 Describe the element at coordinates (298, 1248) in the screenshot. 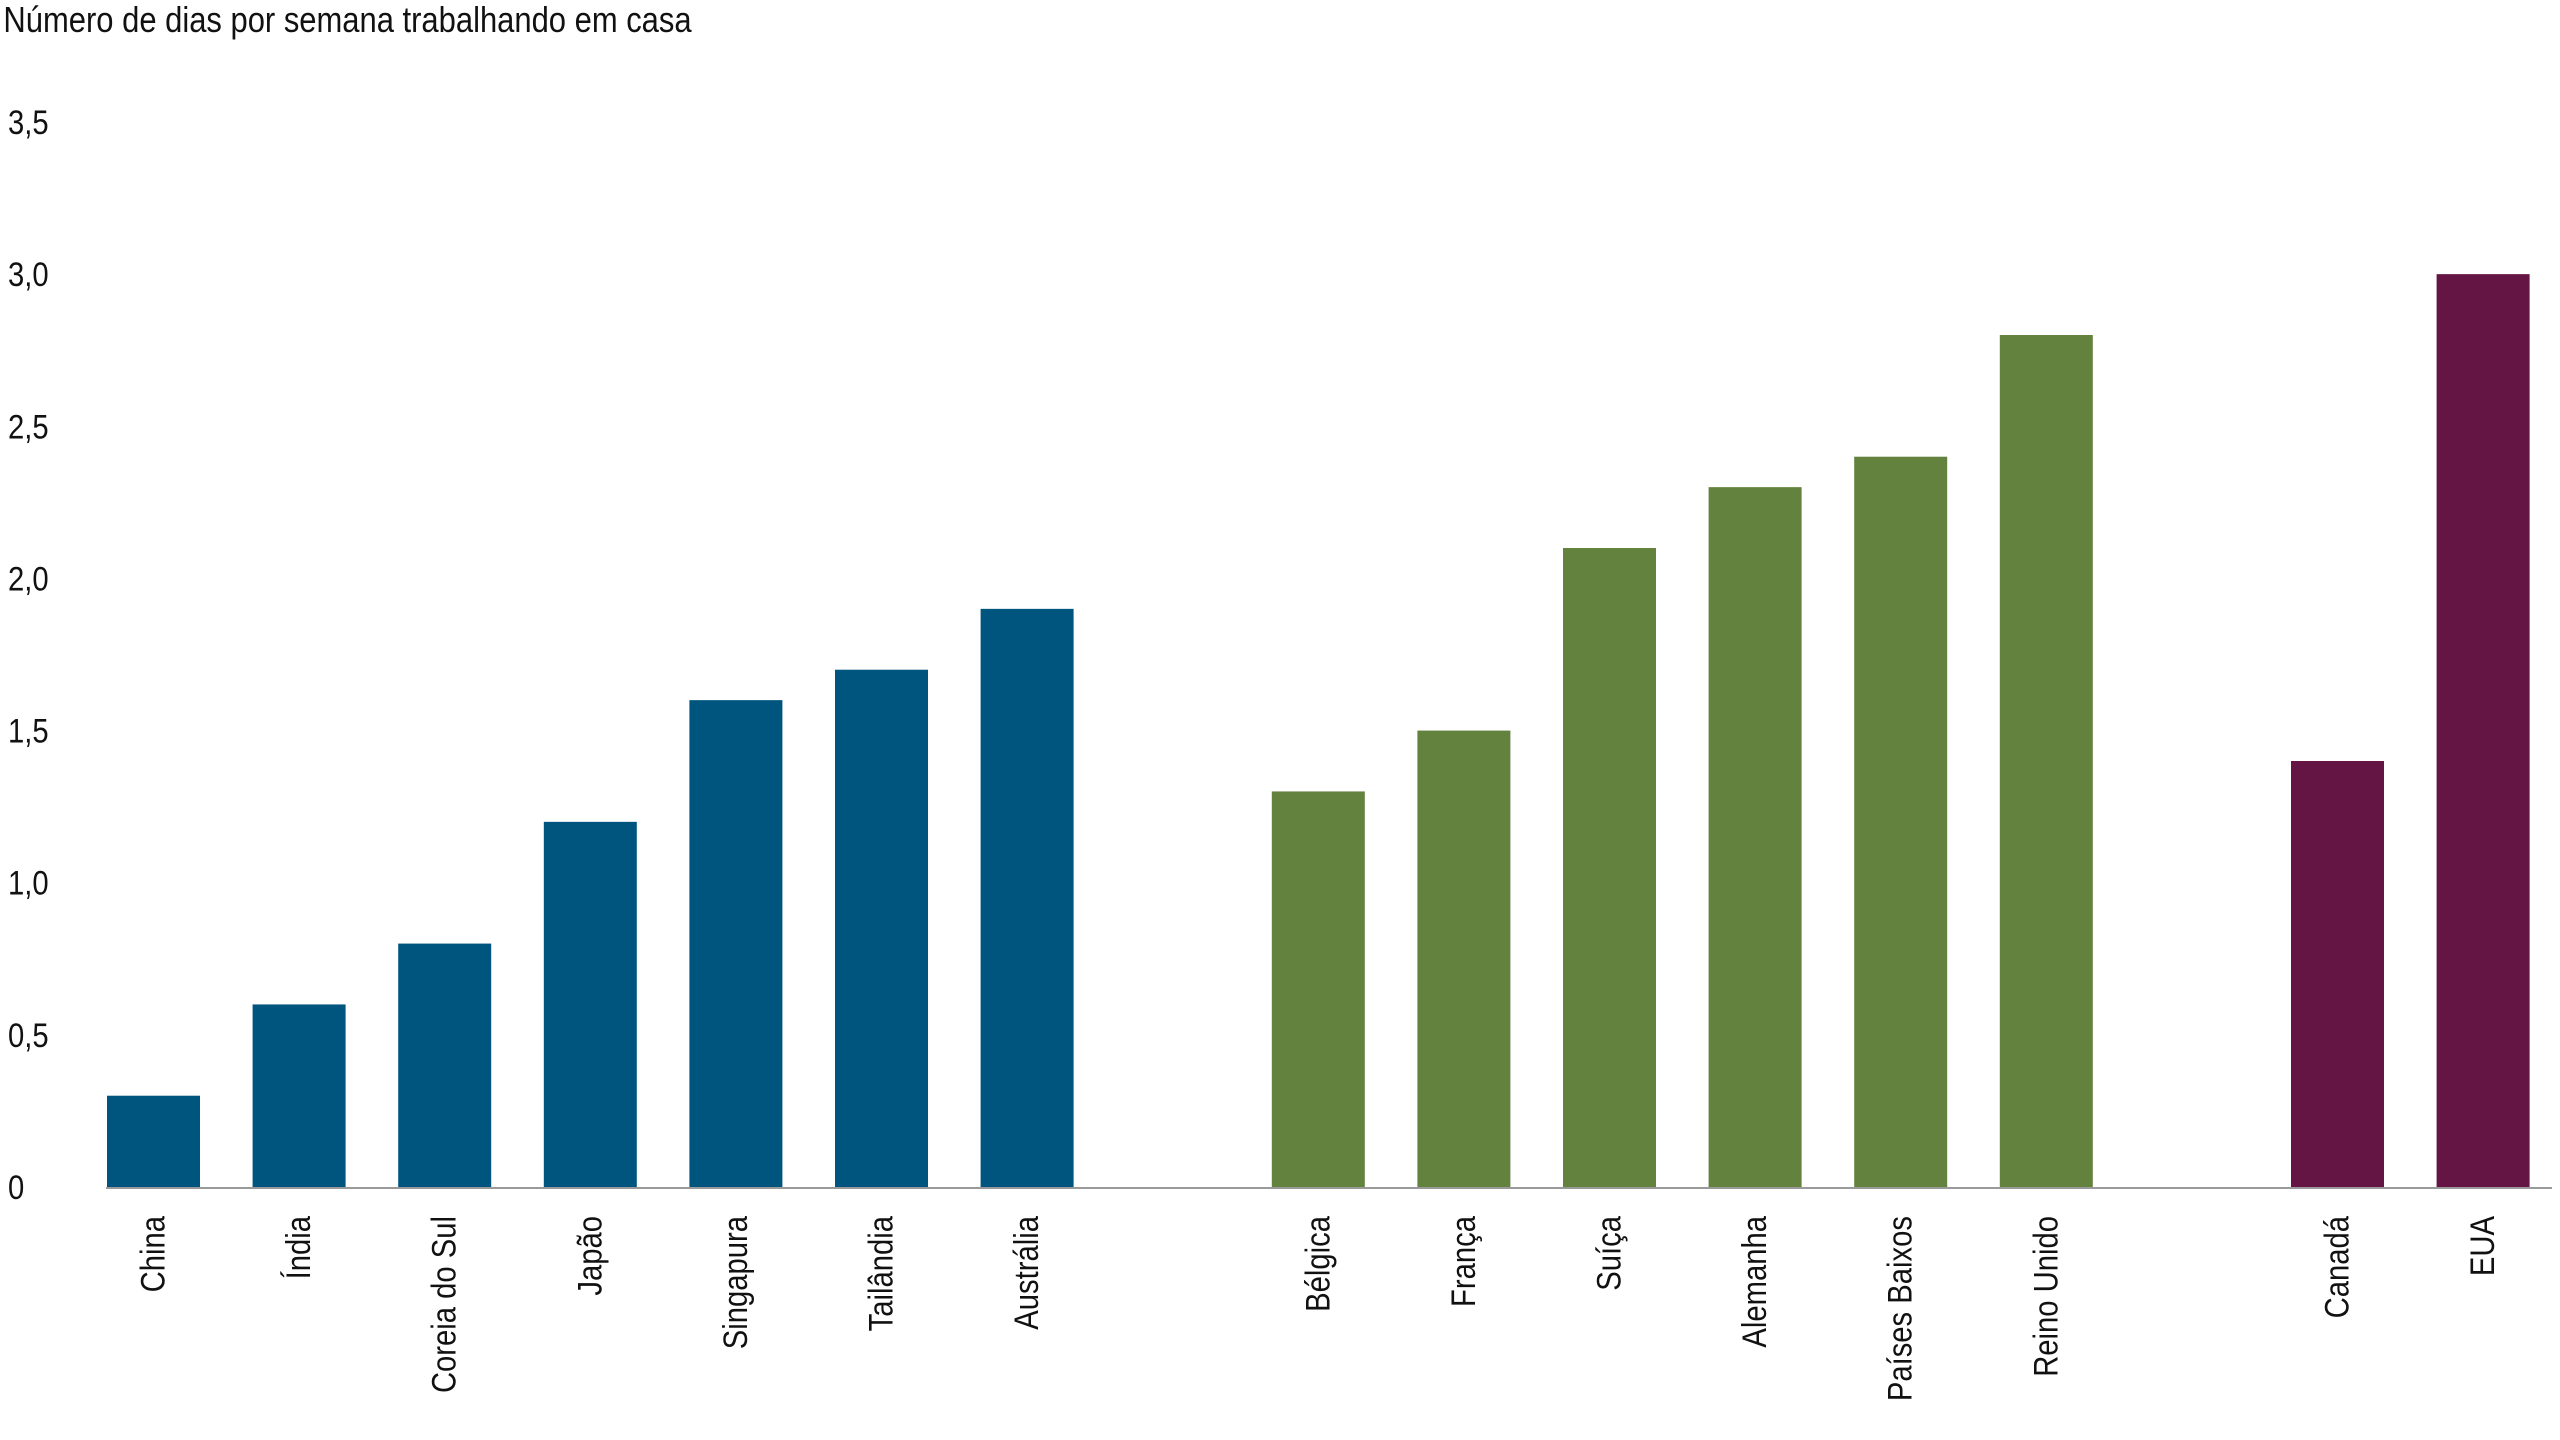

I see `x-tick-label: Índia` at that location.